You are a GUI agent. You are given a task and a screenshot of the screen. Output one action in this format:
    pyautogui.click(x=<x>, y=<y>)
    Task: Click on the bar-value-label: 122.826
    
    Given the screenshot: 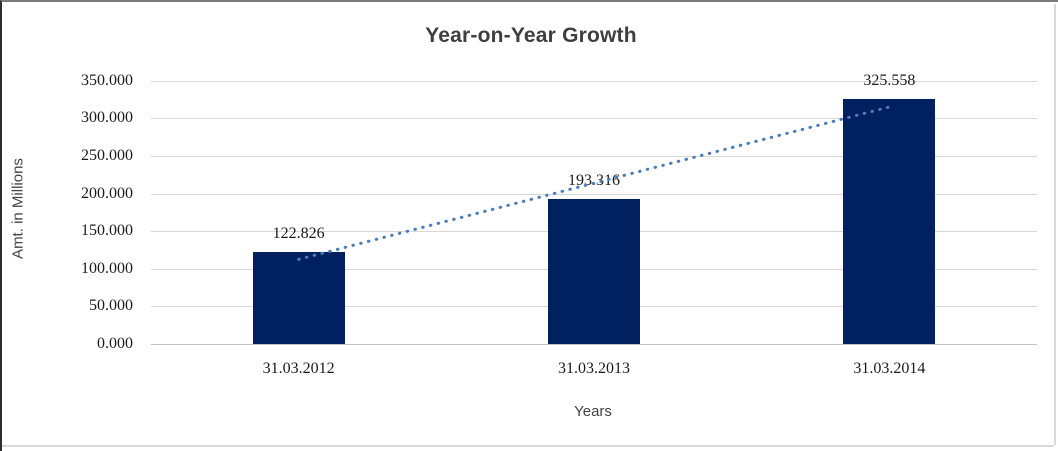 What is the action you would take?
    pyautogui.click(x=298, y=233)
    